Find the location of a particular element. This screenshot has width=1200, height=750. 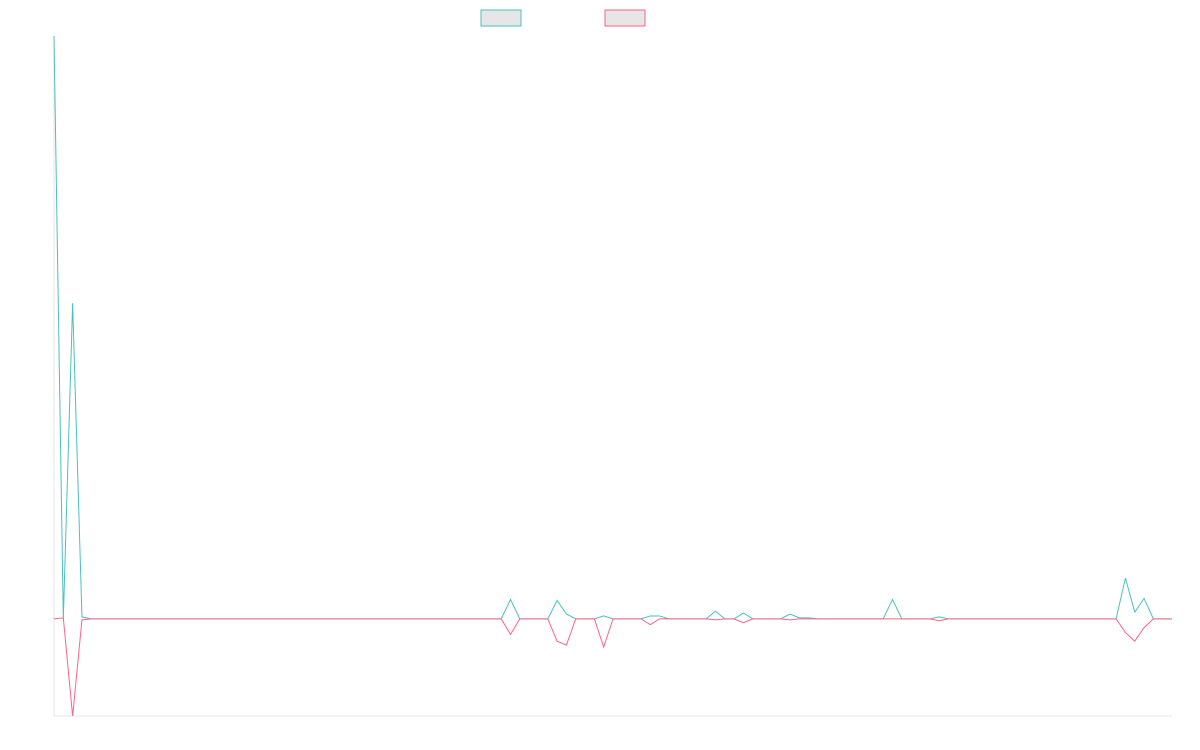

legend is located at coordinates (563, 18).